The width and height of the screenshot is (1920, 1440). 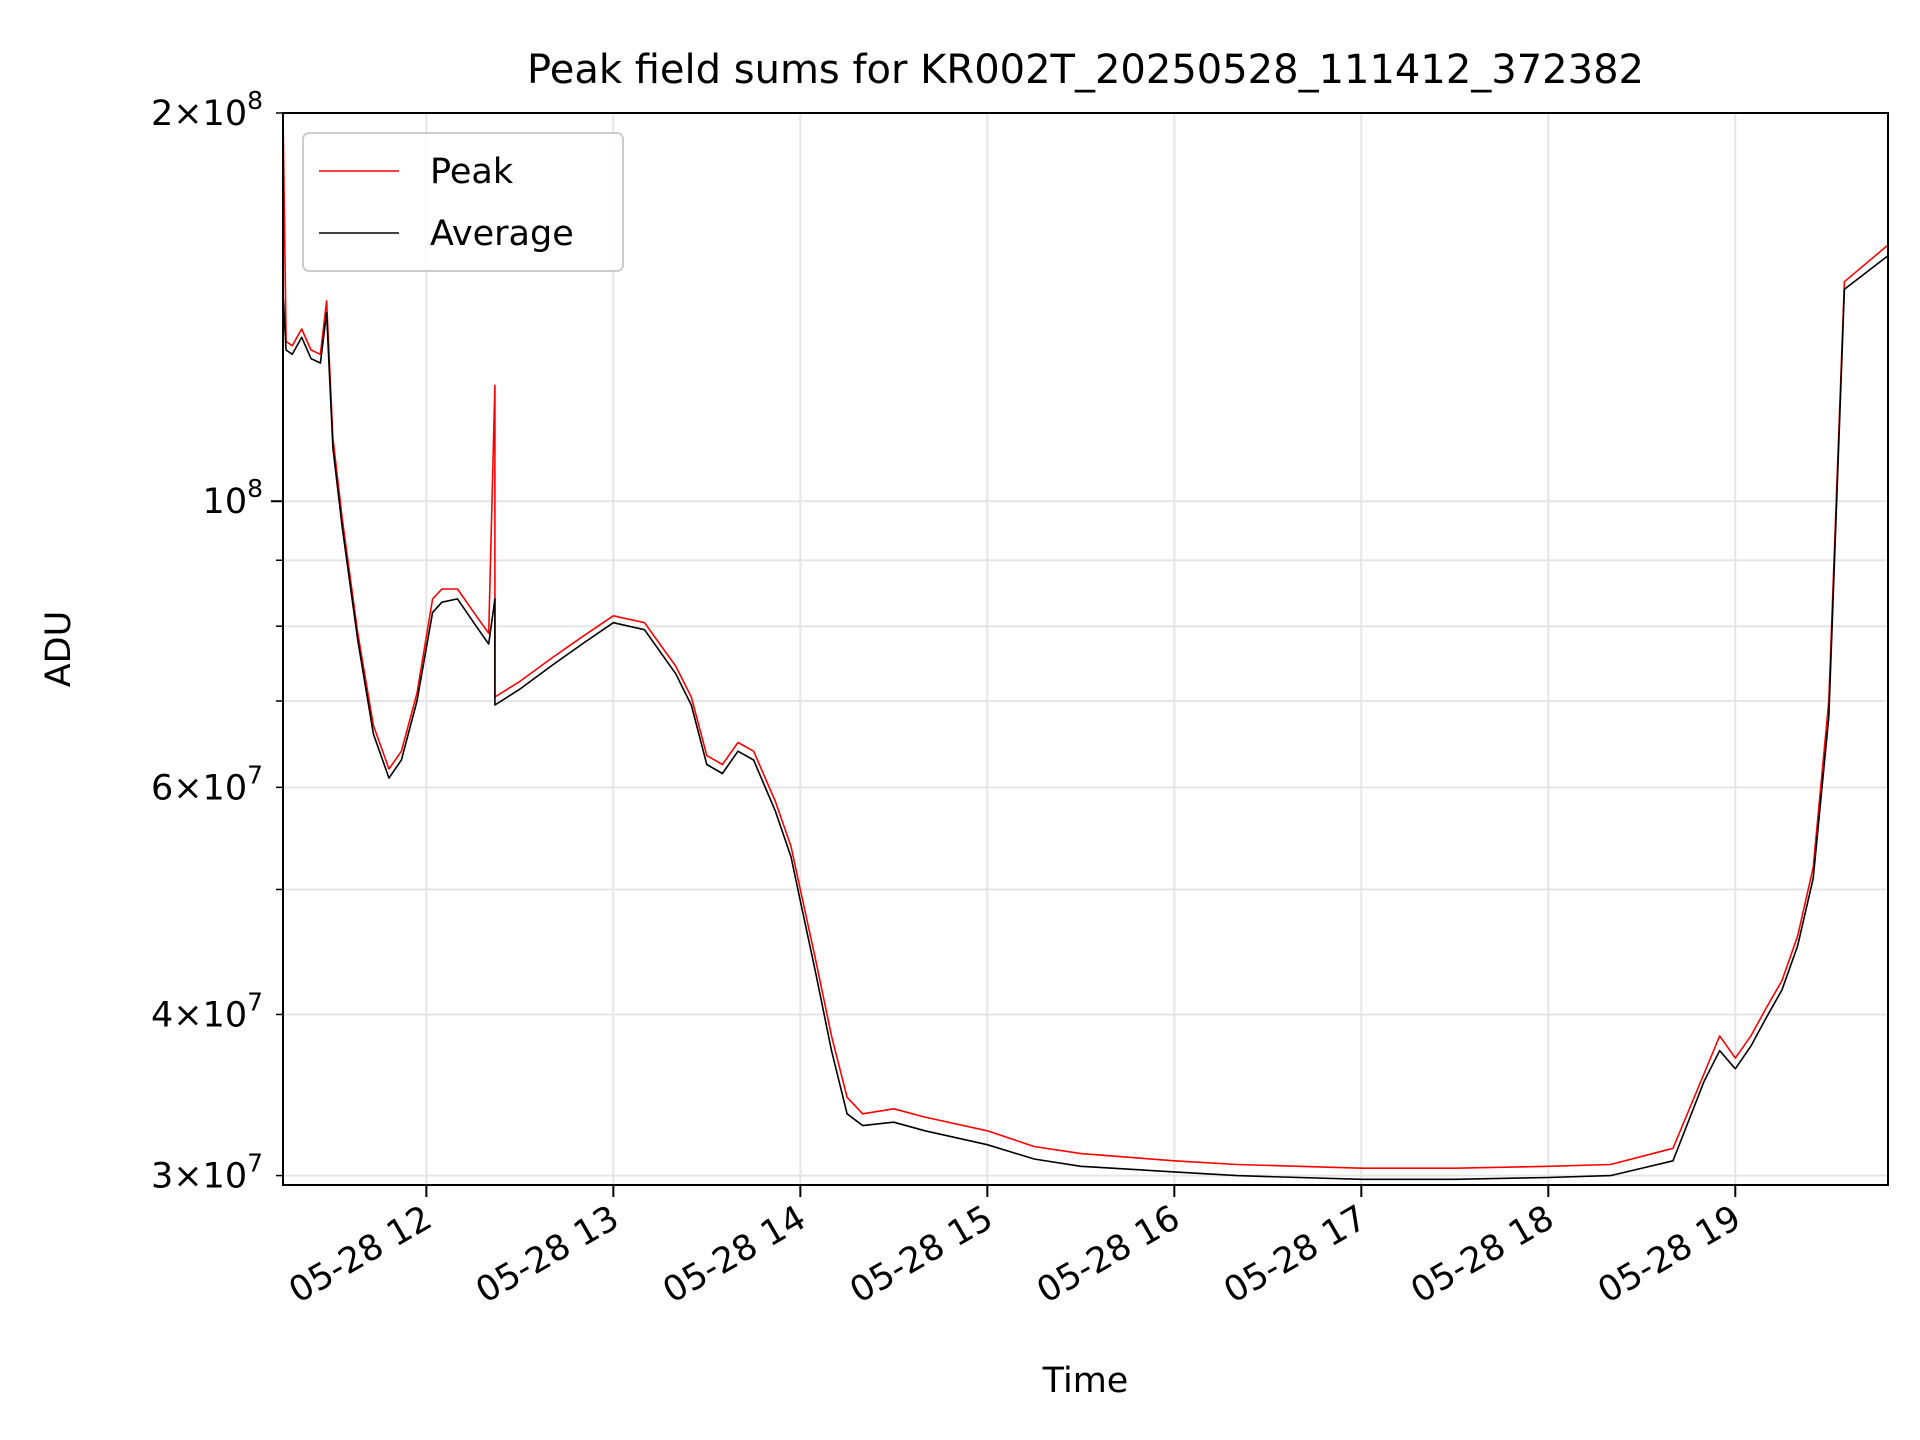 I want to click on y-tick-label: 6×107, so click(x=207, y=784).